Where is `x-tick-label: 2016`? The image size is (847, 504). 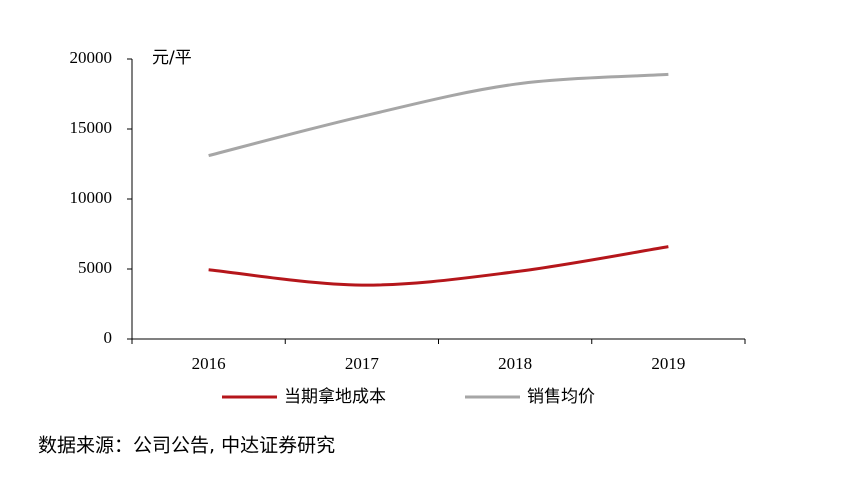 x-tick-label: 2016 is located at coordinates (209, 363).